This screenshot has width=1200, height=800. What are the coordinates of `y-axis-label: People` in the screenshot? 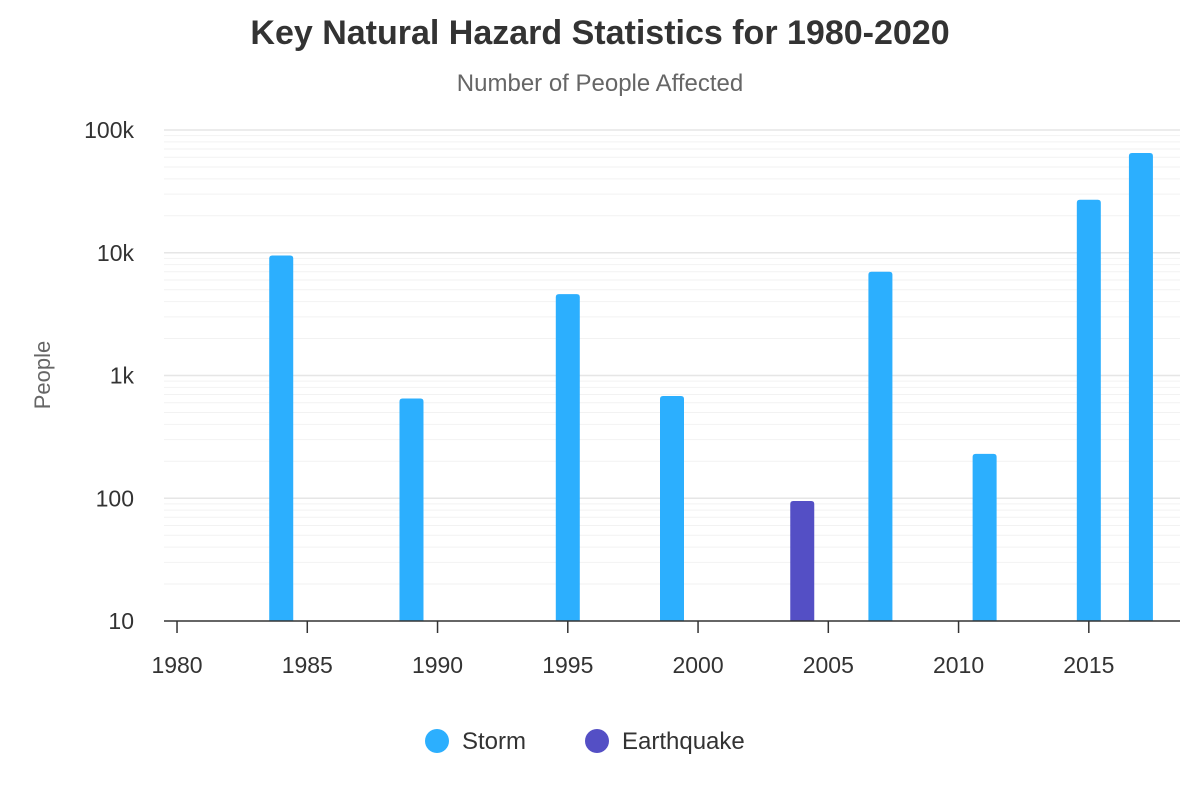 It's located at (42, 375).